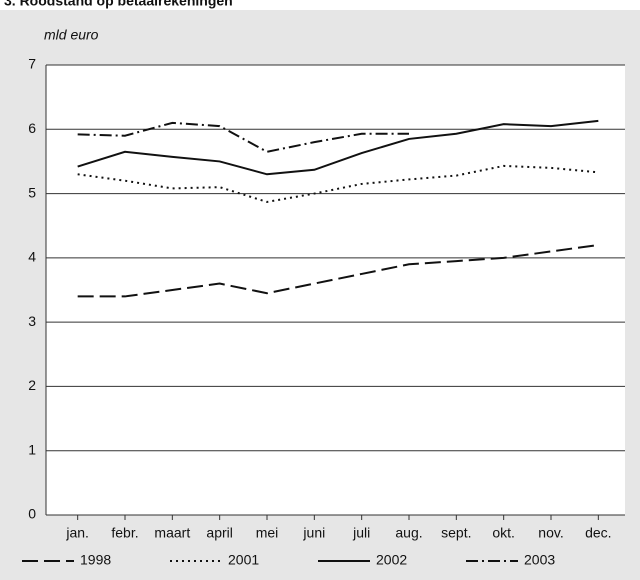 The width and height of the screenshot is (640, 580). What do you see at coordinates (267, 533) in the screenshot?
I see `x-tick-label: mei` at bounding box center [267, 533].